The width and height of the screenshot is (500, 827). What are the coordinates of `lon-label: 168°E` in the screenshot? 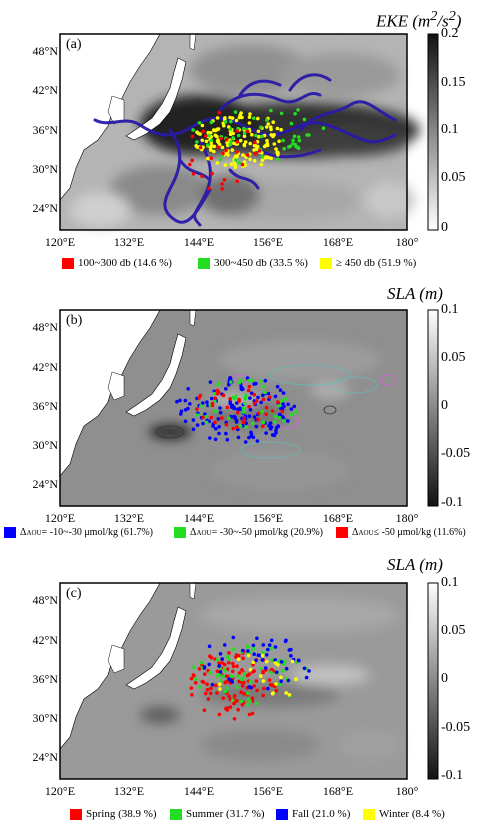 It's located at (338, 791).